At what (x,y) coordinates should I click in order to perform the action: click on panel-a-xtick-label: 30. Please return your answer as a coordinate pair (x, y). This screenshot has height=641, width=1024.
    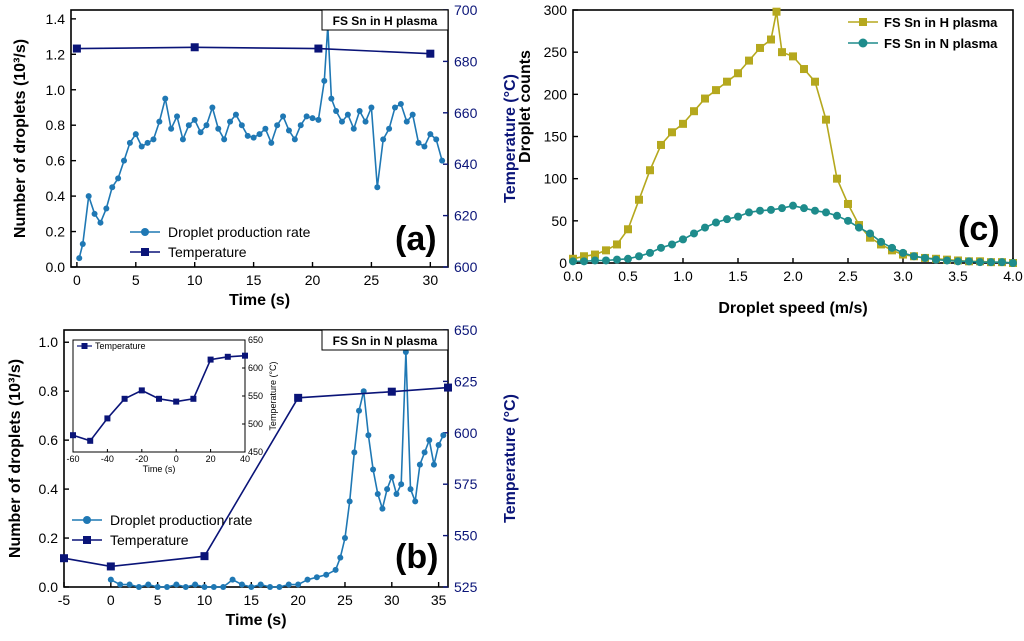
    Looking at the image, I should click on (431, 280).